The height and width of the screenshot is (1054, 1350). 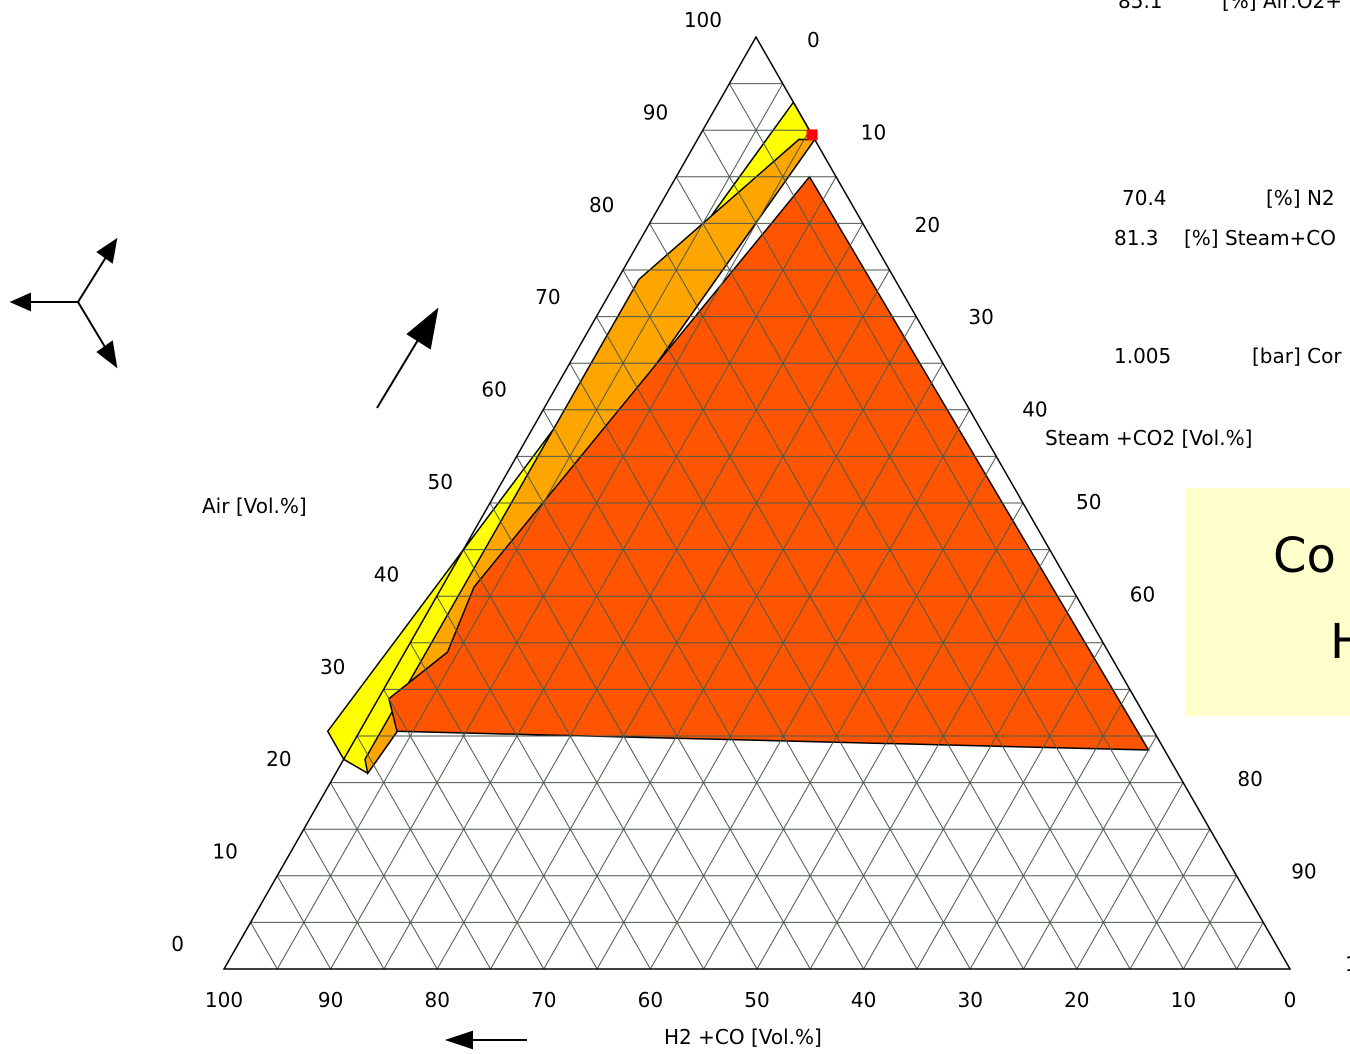 I want to click on bottom-axis-label: H2 +CO [Vol.%], so click(x=743, y=1037).